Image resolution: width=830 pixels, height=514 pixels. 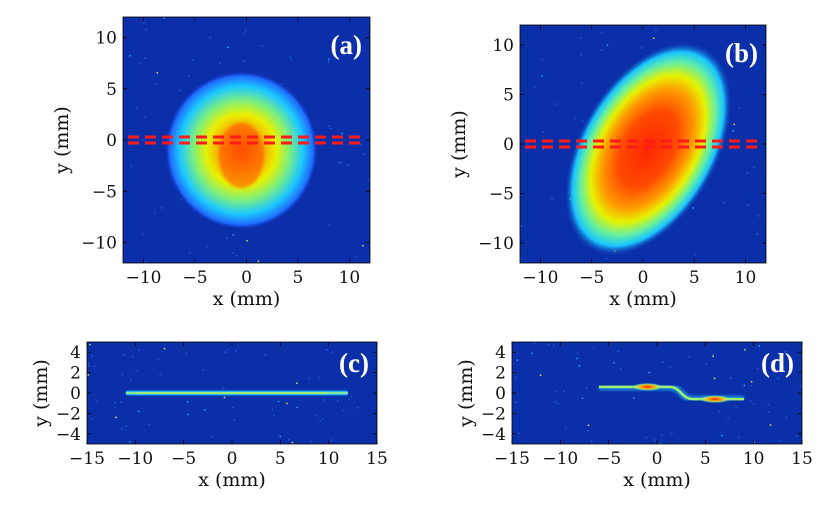 What do you see at coordinates (106, 39) in the screenshot?
I see `y-tick-label: 10` at bounding box center [106, 39].